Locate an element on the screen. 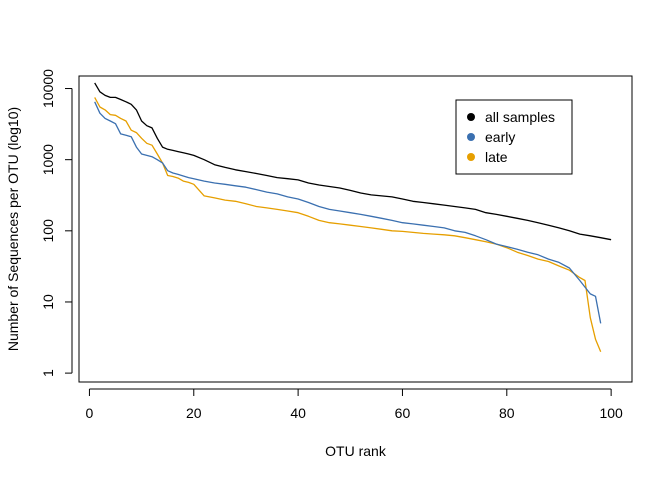 The image size is (672, 480). x-tick-label: 60 is located at coordinates (403, 413).